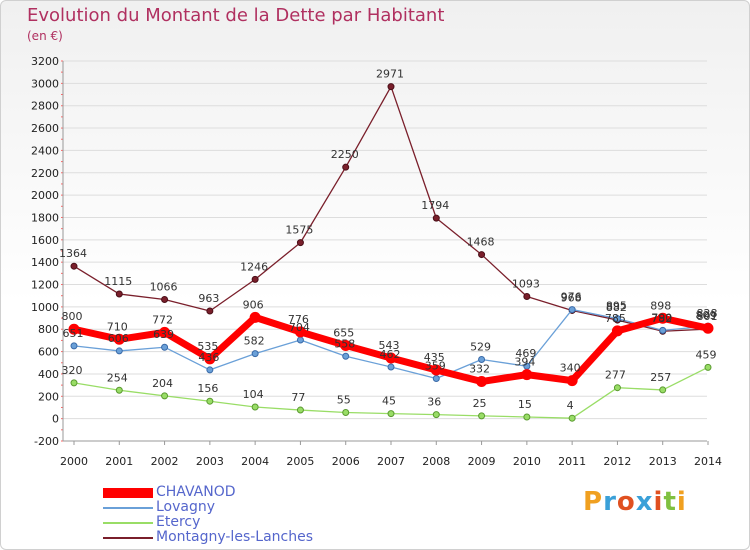 This screenshot has height=550, width=750. What do you see at coordinates (481, 242) in the screenshot?
I see `data-label-montagny-les-lanches: 1468` at bounding box center [481, 242].